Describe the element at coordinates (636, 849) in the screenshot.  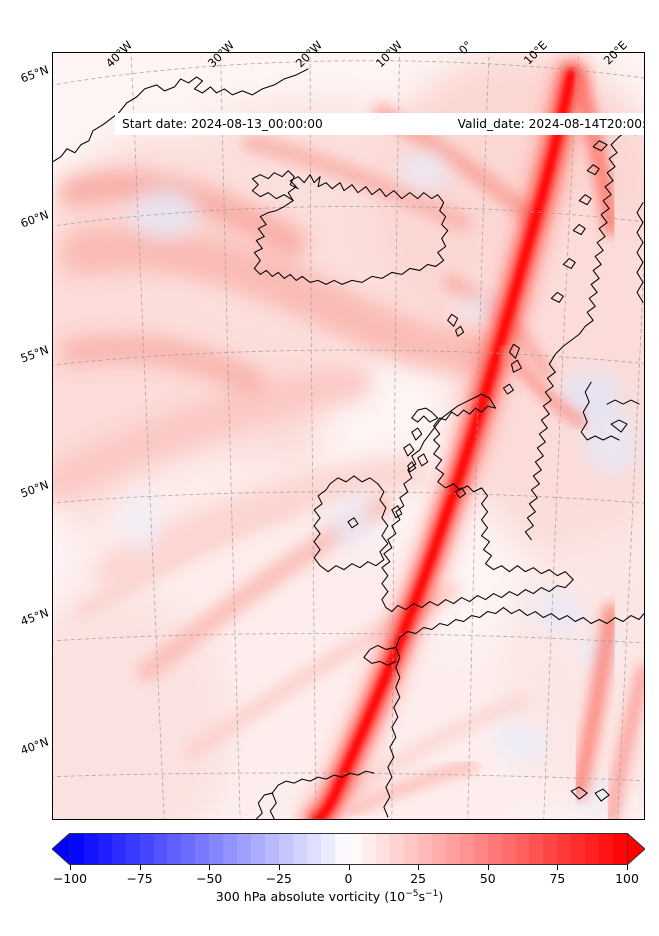
I see `colorbar-max-extend-arrow` at that location.